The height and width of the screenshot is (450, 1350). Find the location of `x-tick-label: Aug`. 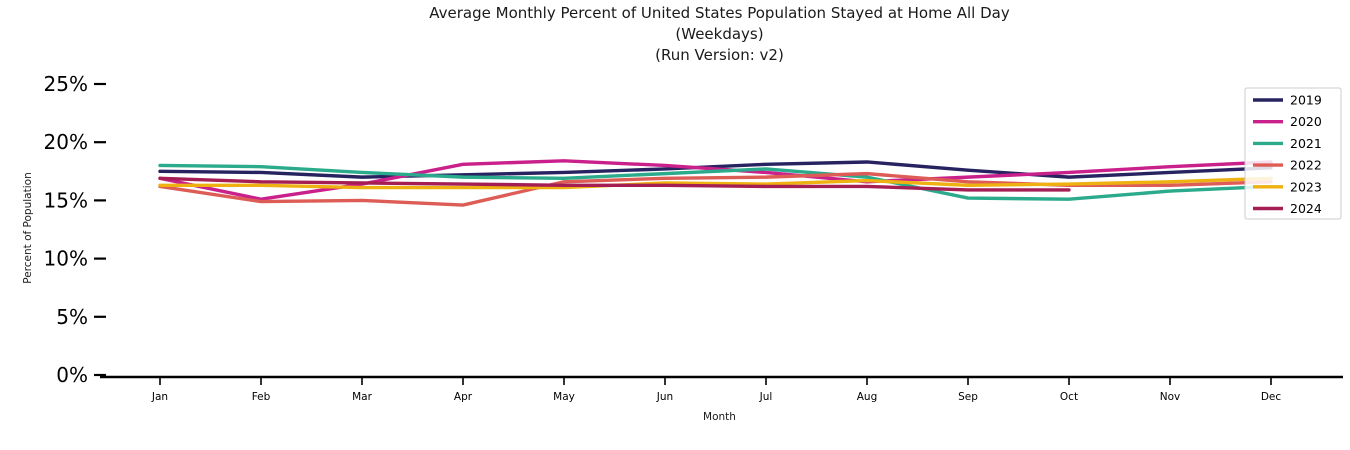

x-tick-label: Aug is located at coordinates (867, 397).